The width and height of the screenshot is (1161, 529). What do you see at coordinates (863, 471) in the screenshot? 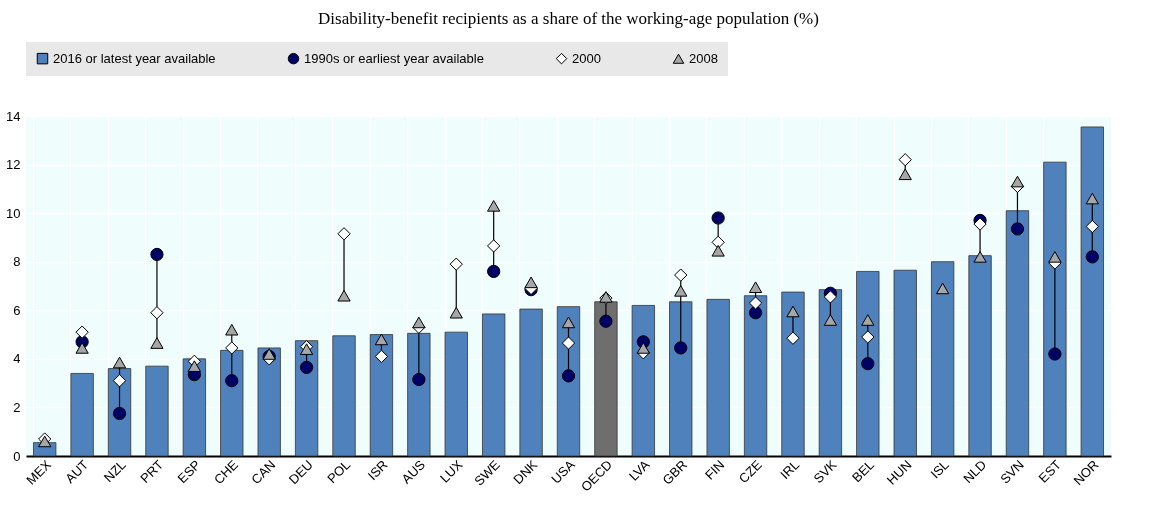
I see `x-tick-label: BEL` at bounding box center [863, 471].